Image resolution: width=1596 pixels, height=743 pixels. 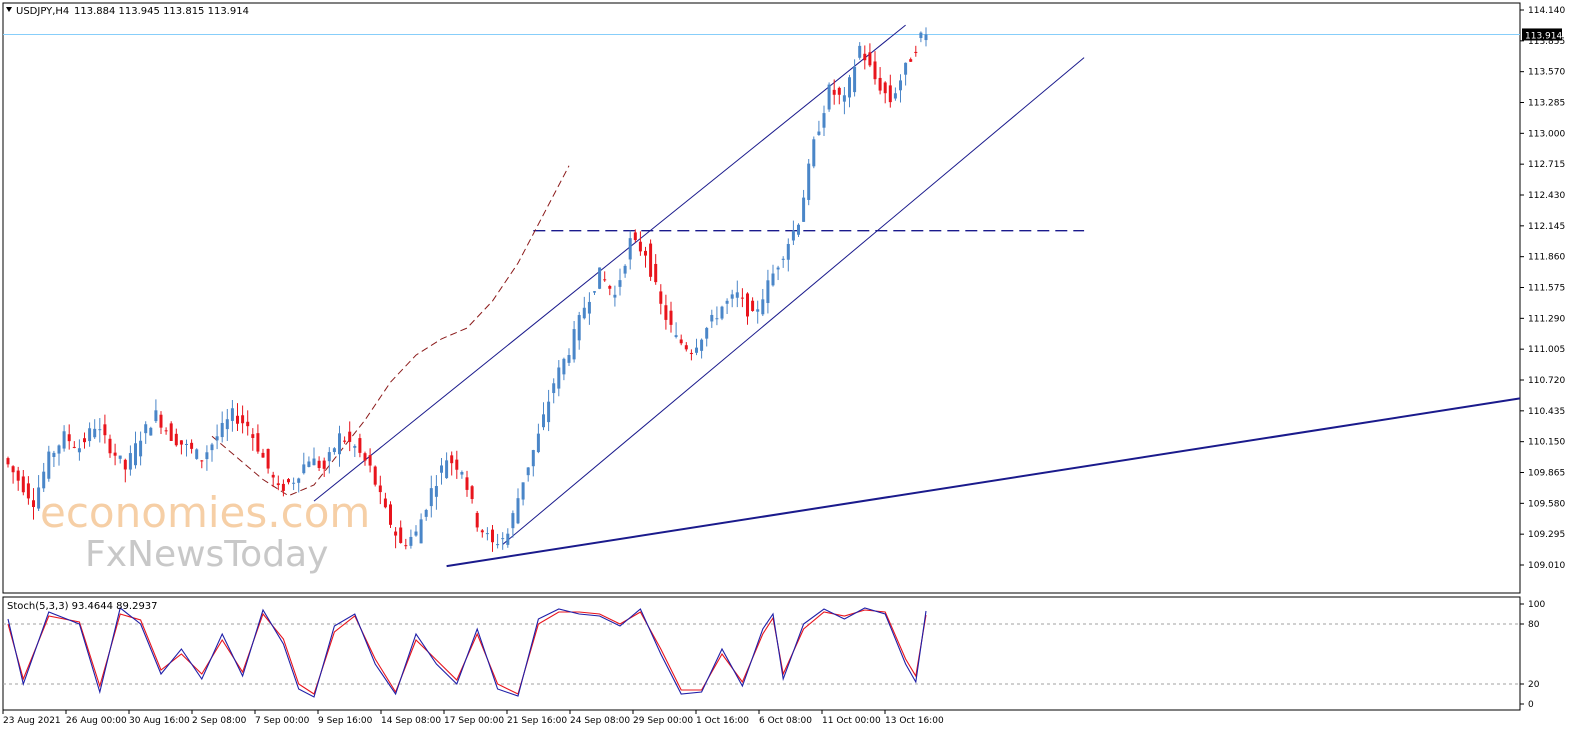 I want to click on x-tick-label: 2 Sep 08:00, so click(x=219, y=721).